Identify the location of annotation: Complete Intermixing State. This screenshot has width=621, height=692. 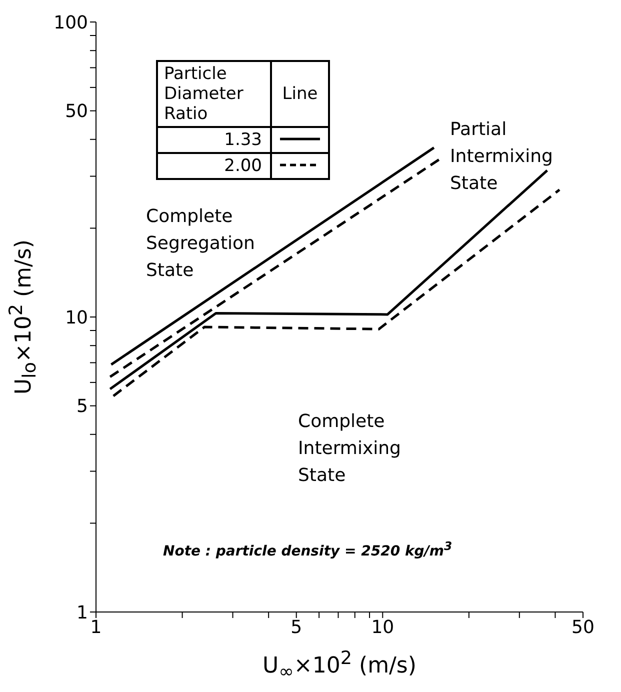
(350, 449).